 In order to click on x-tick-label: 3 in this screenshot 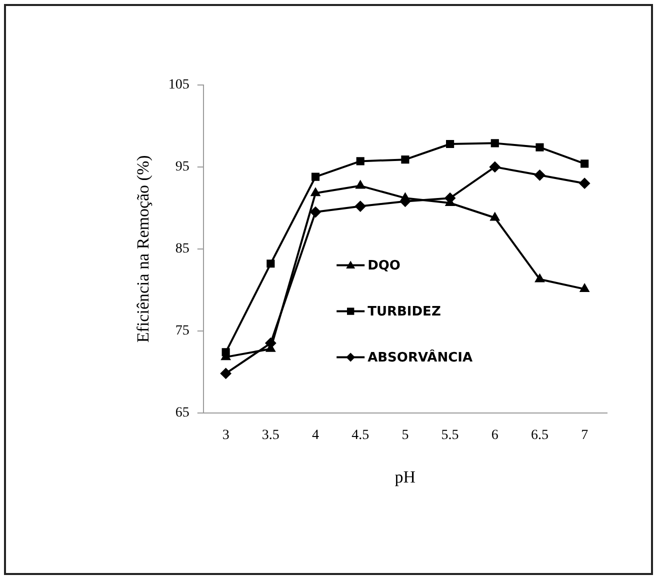, I will do `click(226, 435)`.